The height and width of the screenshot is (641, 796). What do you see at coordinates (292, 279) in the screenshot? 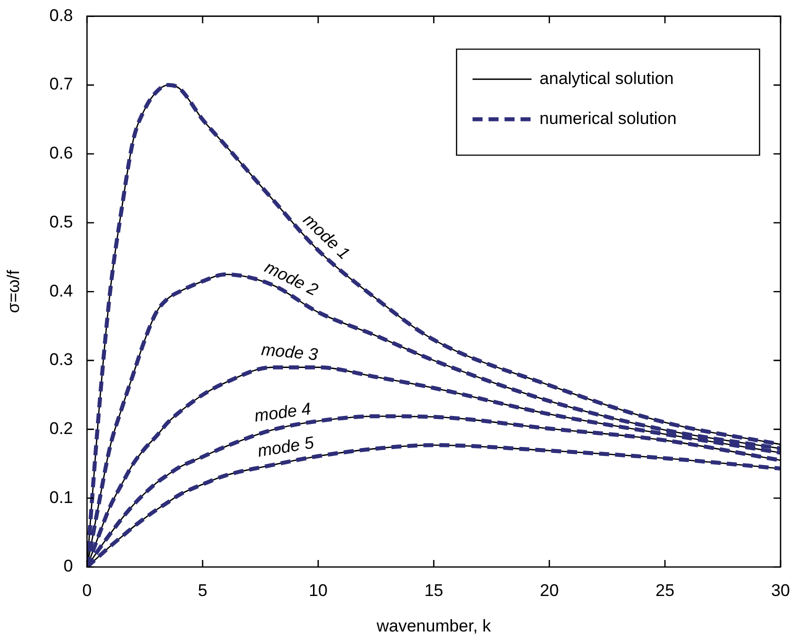
I see `annotation: mode 2` at bounding box center [292, 279].